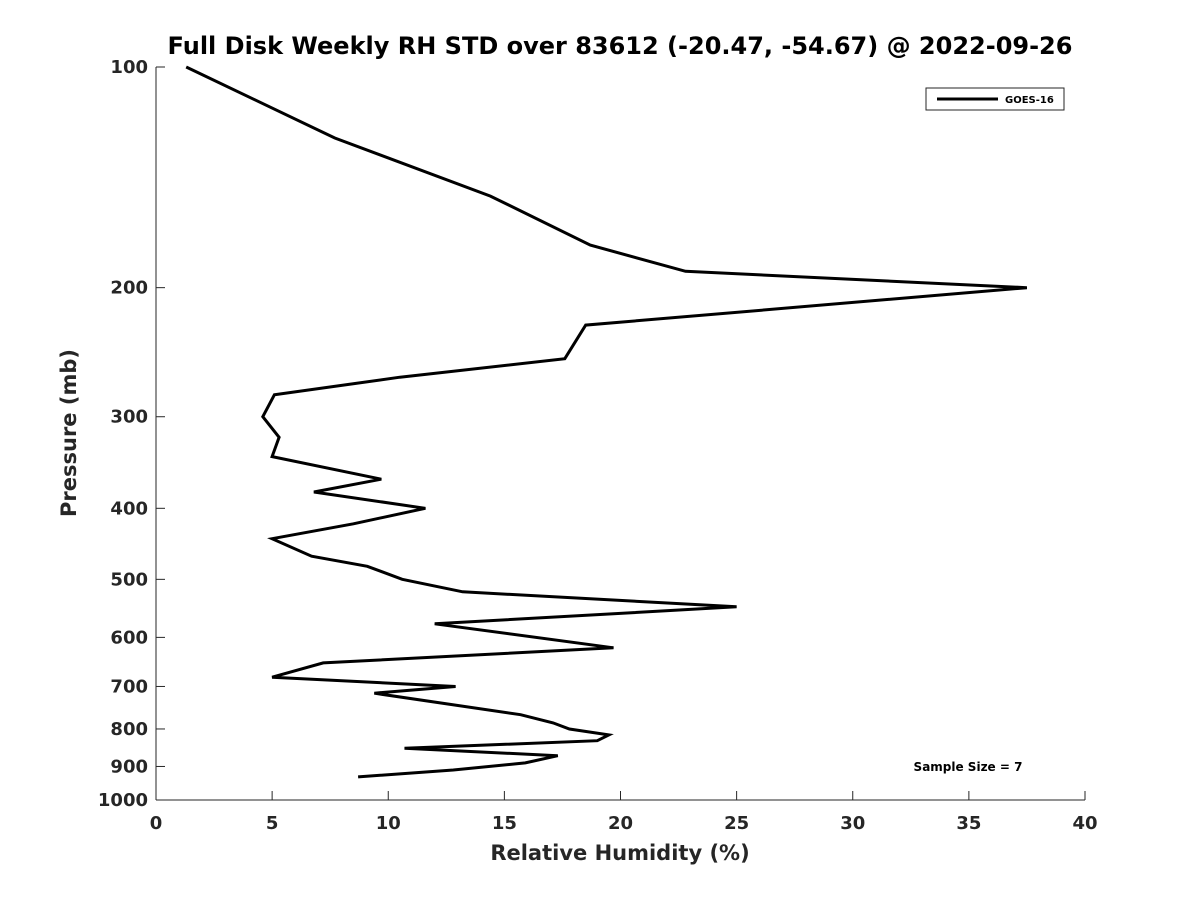 Image resolution: width=1200 pixels, height=900 pixels. Describe the element at coordinates (129, 686) in the screenshot. I see `y-tick-label: 700` at that location.